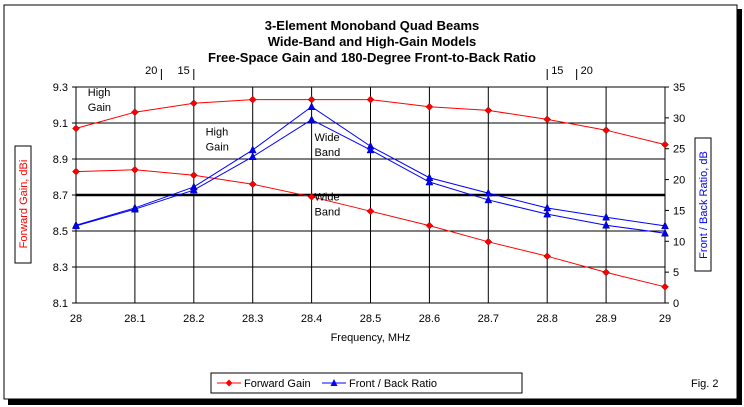 This screenshot has height=407, width=744. I want to click on x-tick-label: 28.1, so click(134, 319).